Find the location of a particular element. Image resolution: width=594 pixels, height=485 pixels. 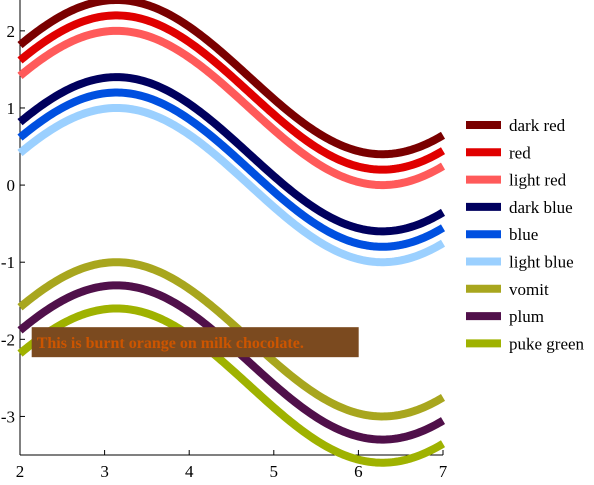

x-tick-label: 3 is located at coordinates (104, 471).